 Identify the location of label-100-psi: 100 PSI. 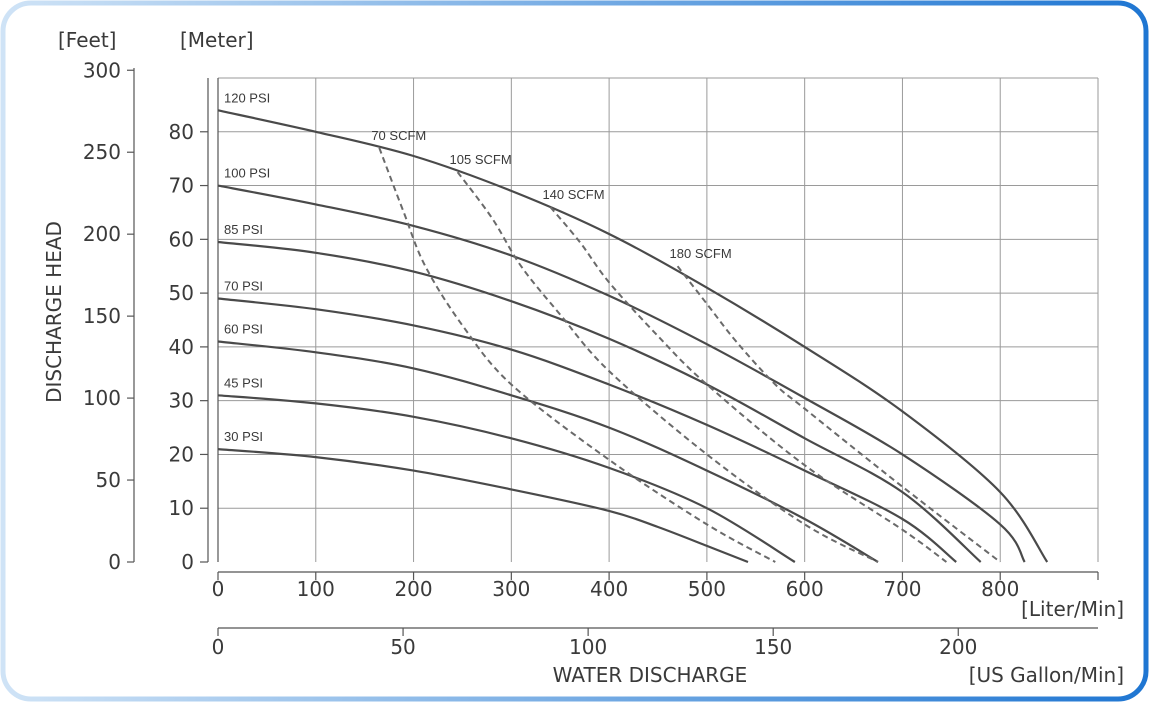
(247, 173).